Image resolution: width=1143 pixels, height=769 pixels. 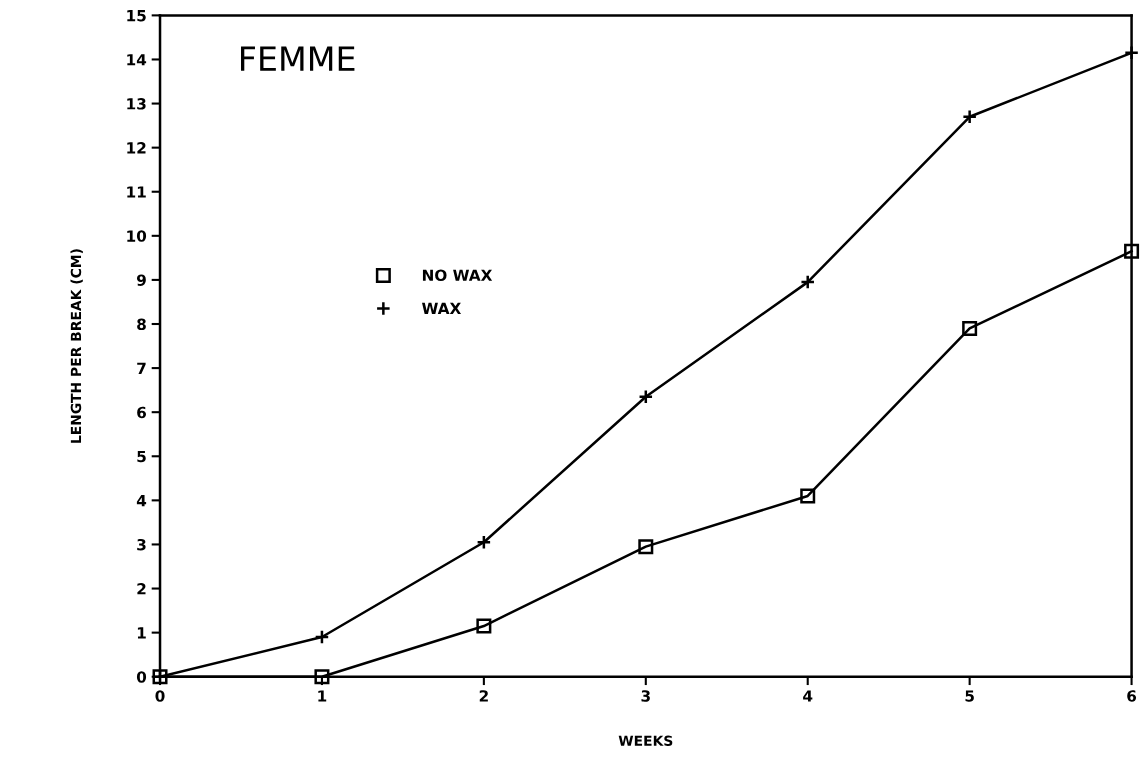 I want to click on y-tick-label: 1, so click(x=141, y=633).